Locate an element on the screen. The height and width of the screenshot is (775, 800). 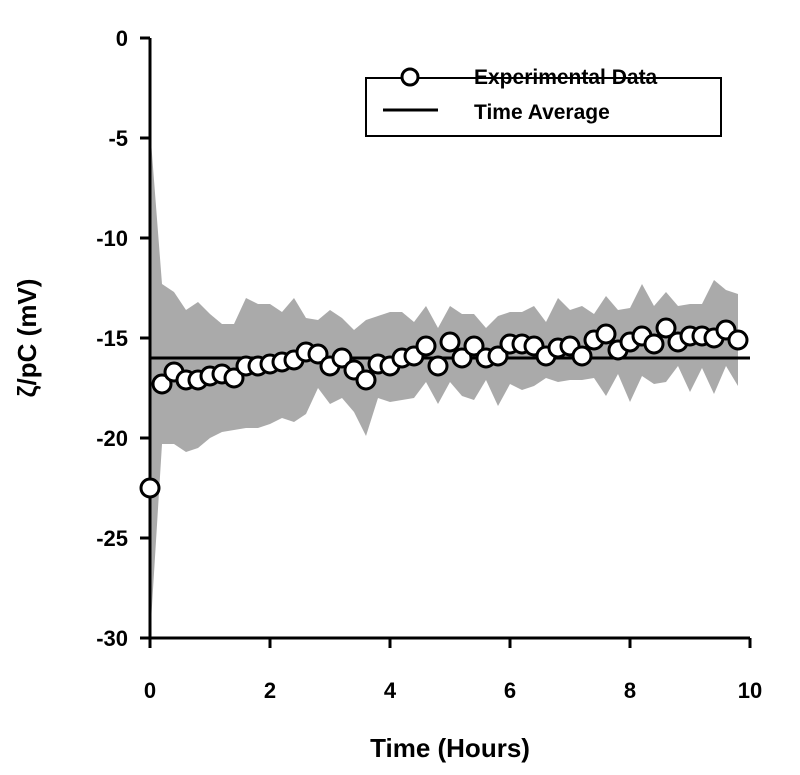
y-tick-label: 0 is located at coordinates (122, 38).